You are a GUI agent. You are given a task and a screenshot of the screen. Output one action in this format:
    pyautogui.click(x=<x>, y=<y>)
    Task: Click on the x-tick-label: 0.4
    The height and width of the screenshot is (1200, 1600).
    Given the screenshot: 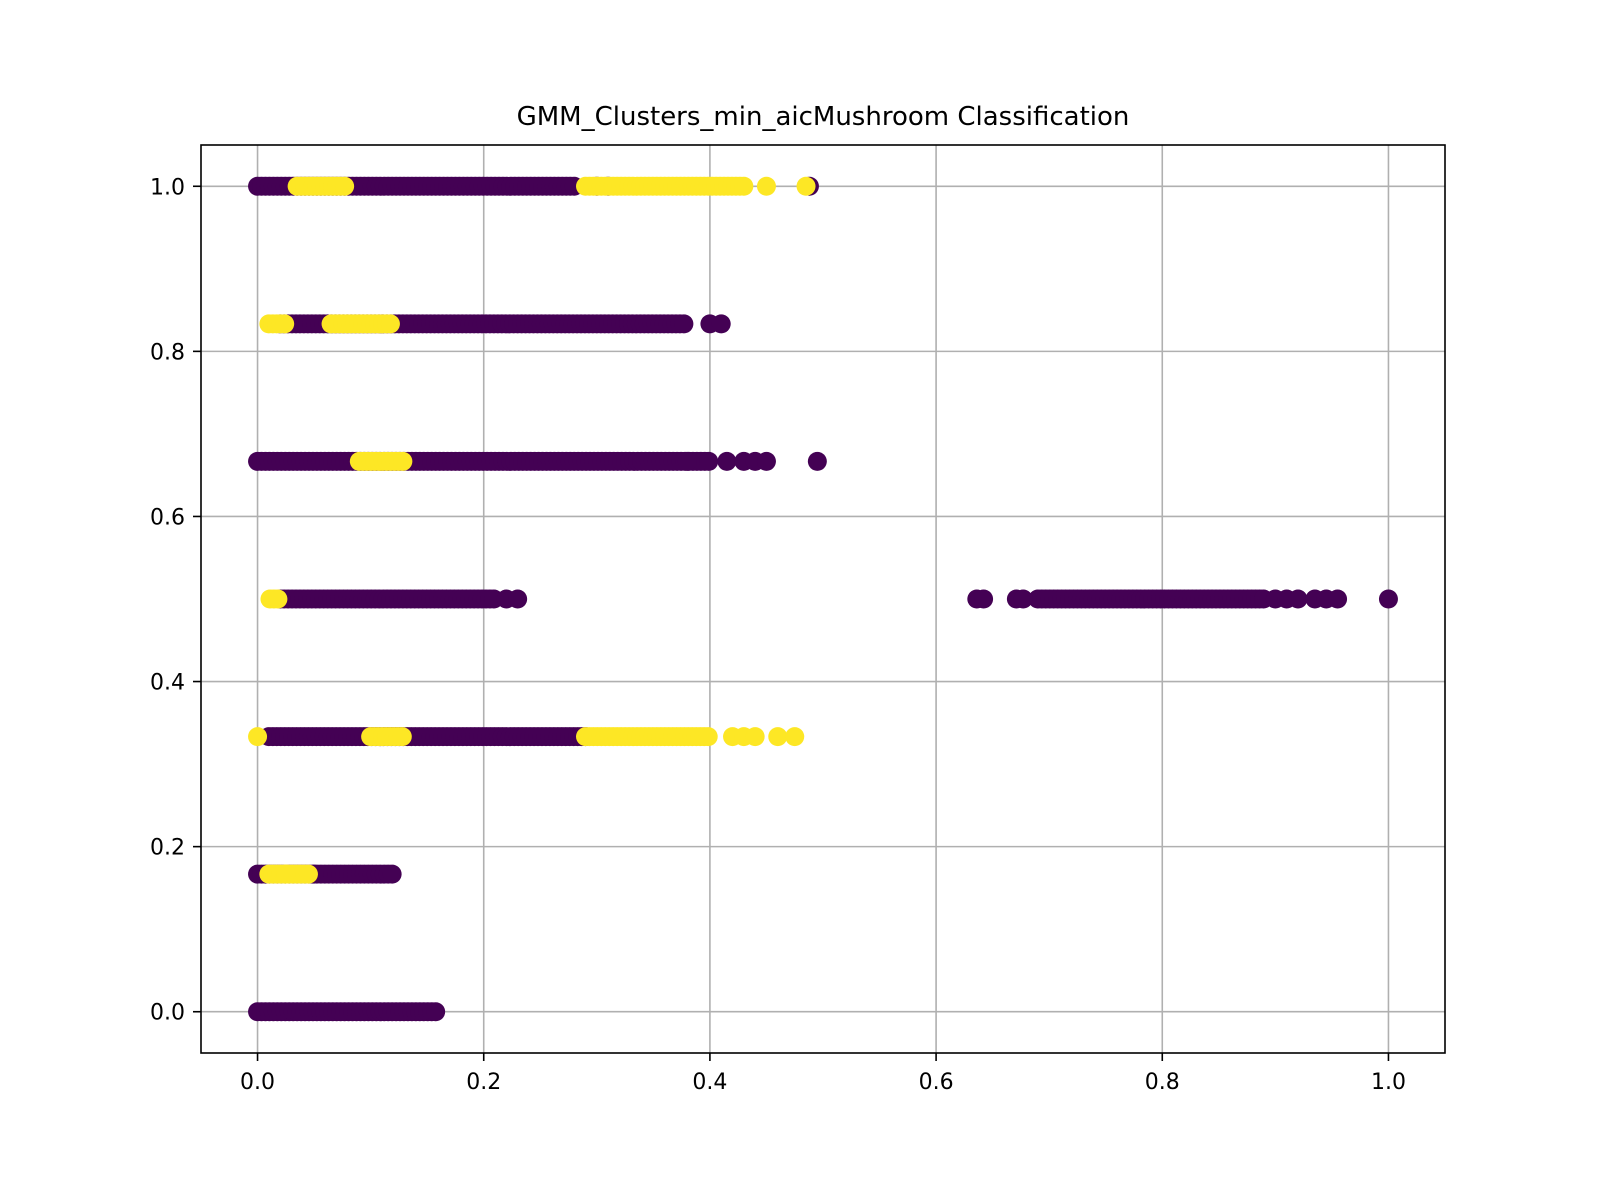 What is the action you would take?
    pyautogui.click(x=709, y=1082)
    